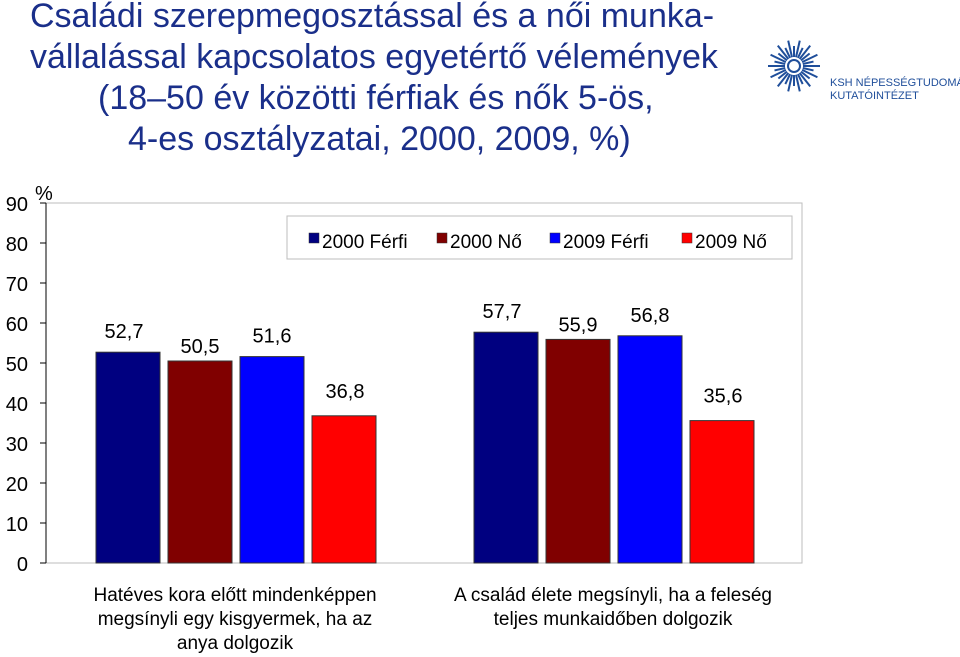  Describe the element at coordinates (17, 285) in the screenshot. I see `y-tick-label: 70` at that location.